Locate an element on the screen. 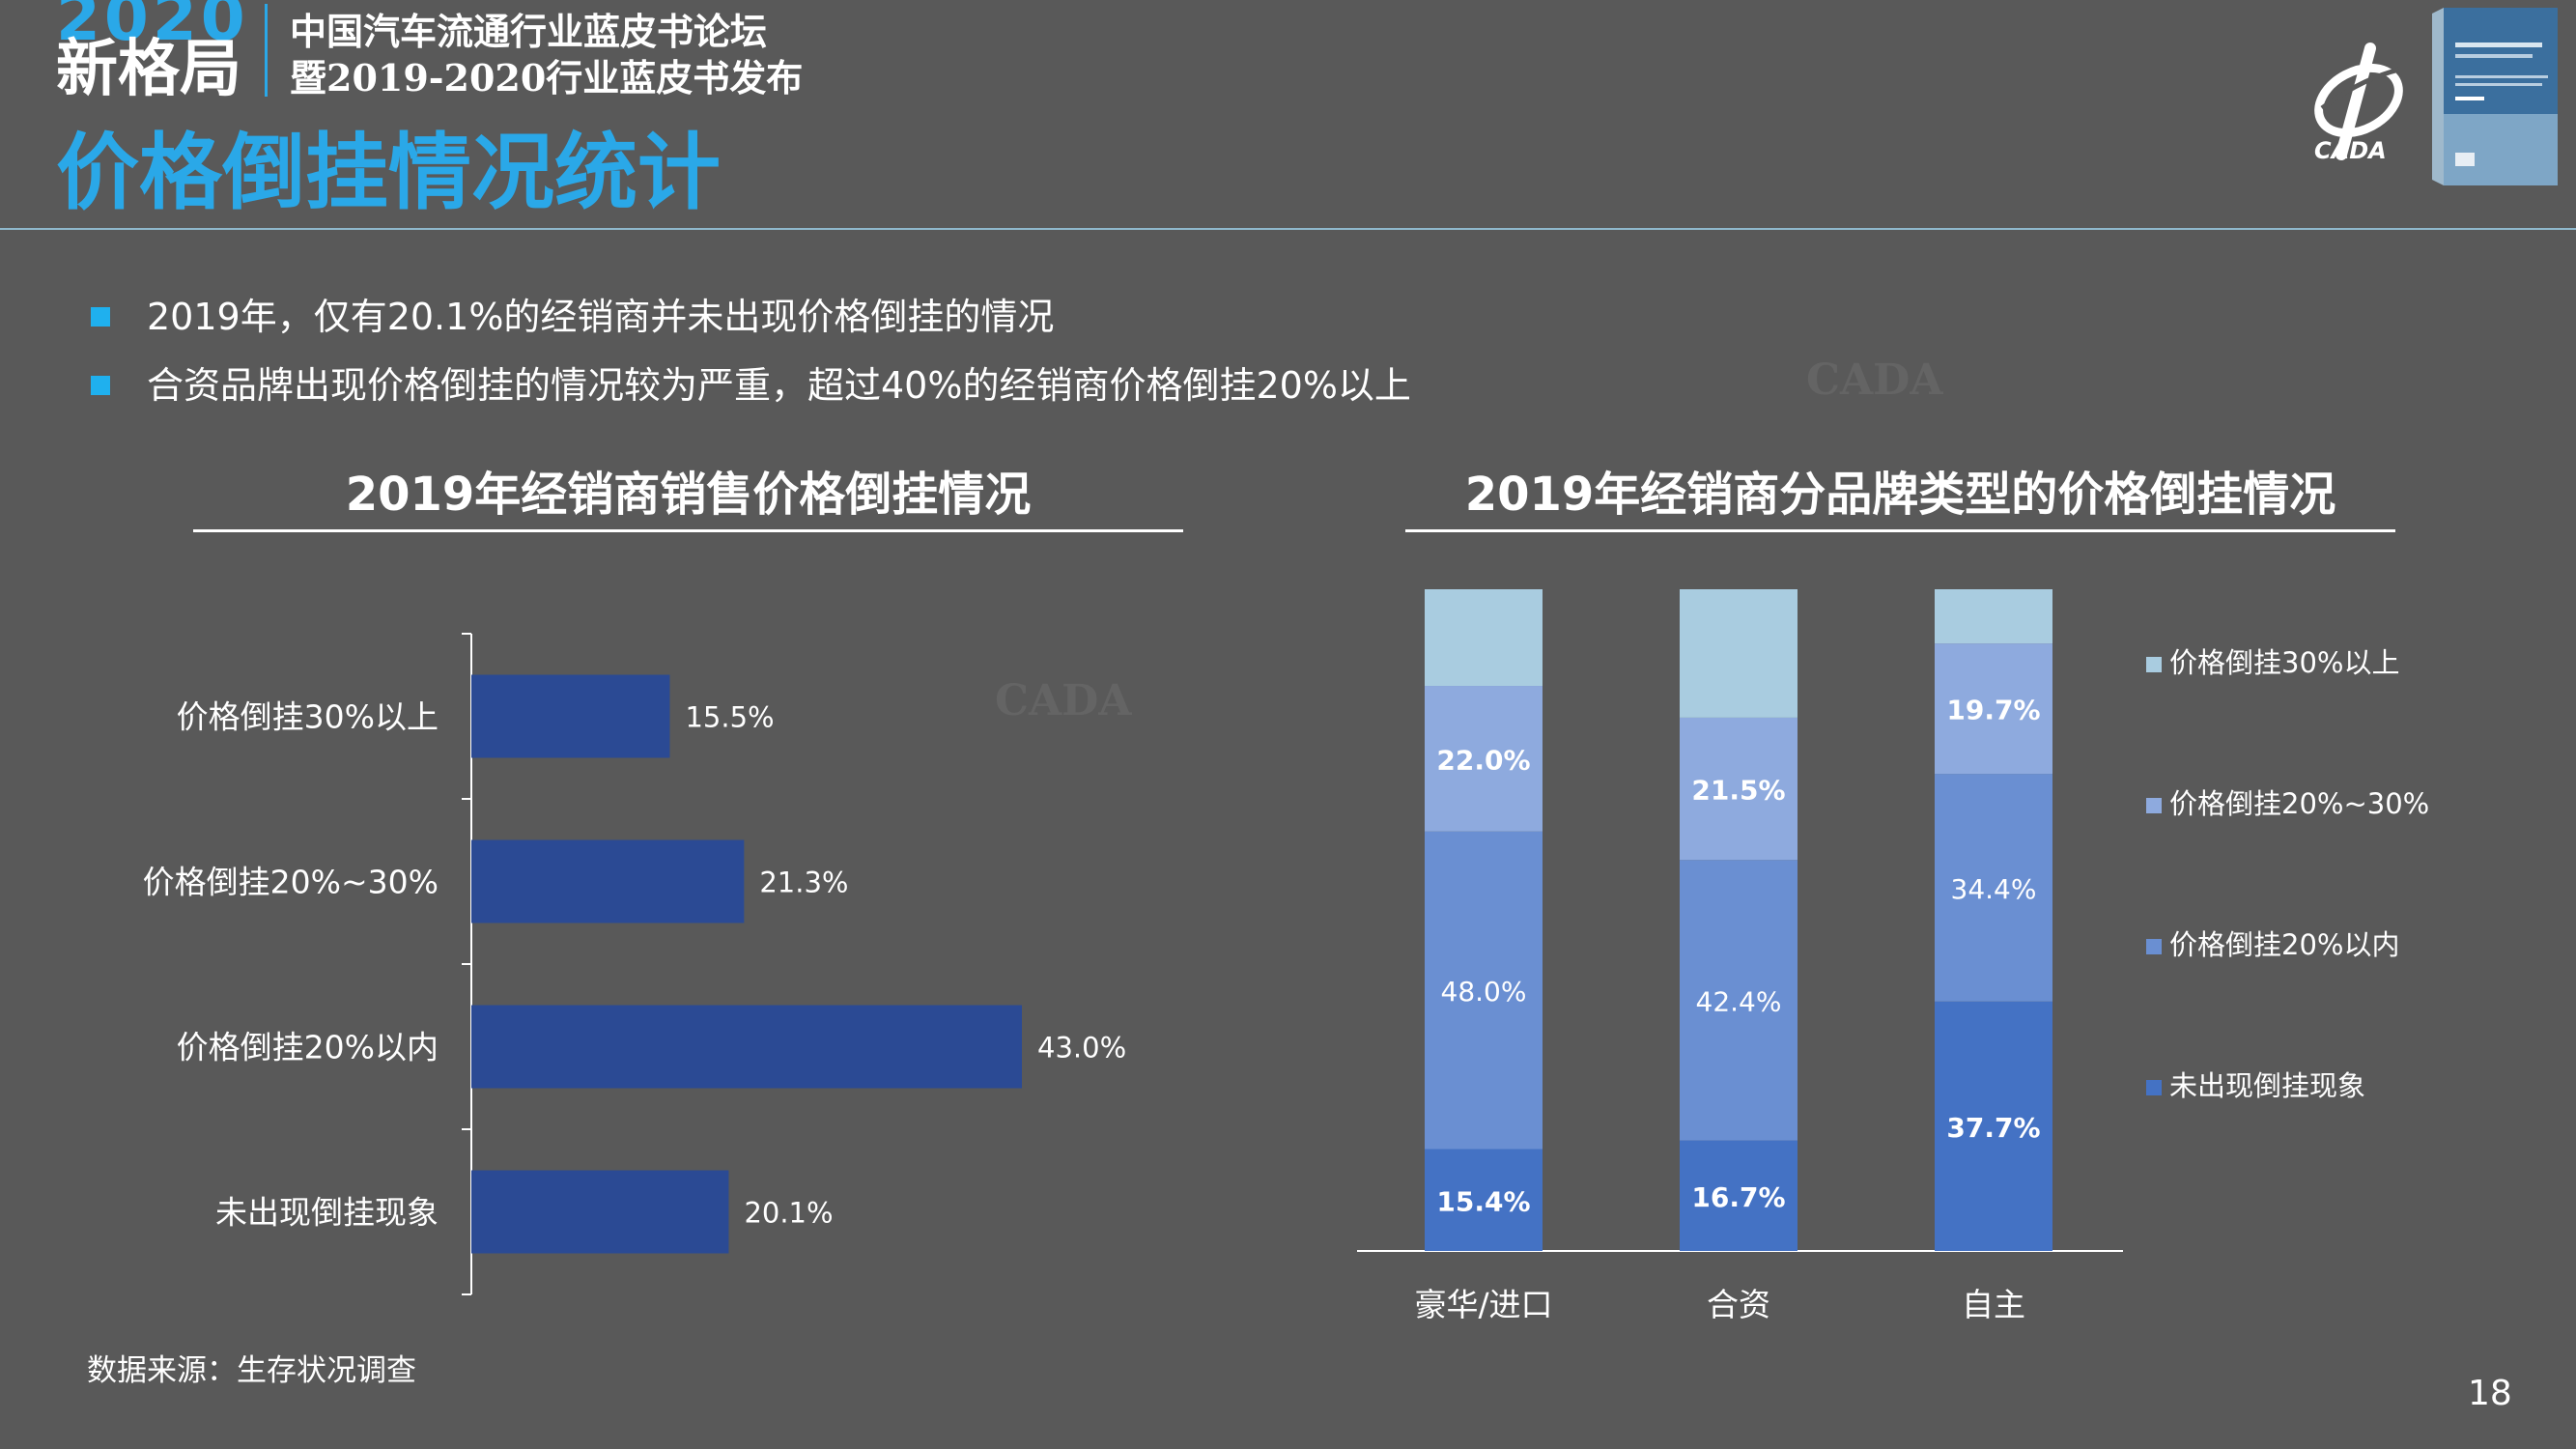  chart1-category-label: 价格倒挂20%~30% is located at coordinates (291, 882).